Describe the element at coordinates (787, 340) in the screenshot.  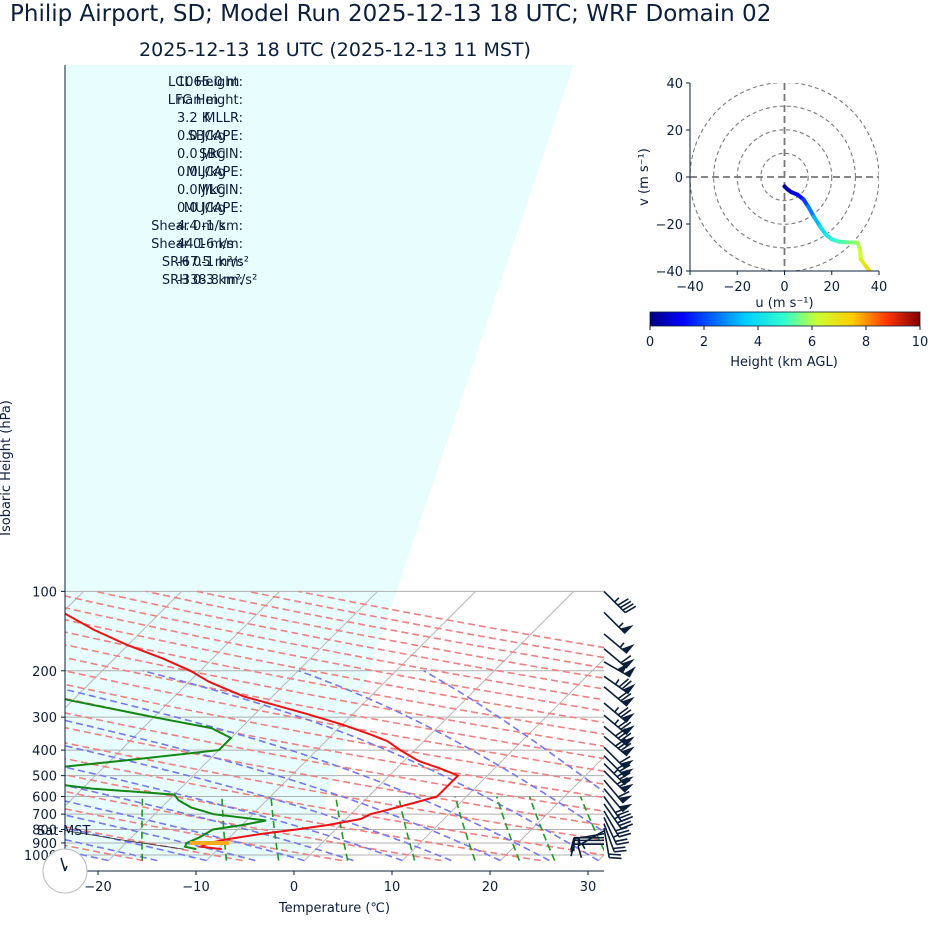
I see `height-colorbar: 0 2 4 6 8 10 Height (km AGL)` at that location.